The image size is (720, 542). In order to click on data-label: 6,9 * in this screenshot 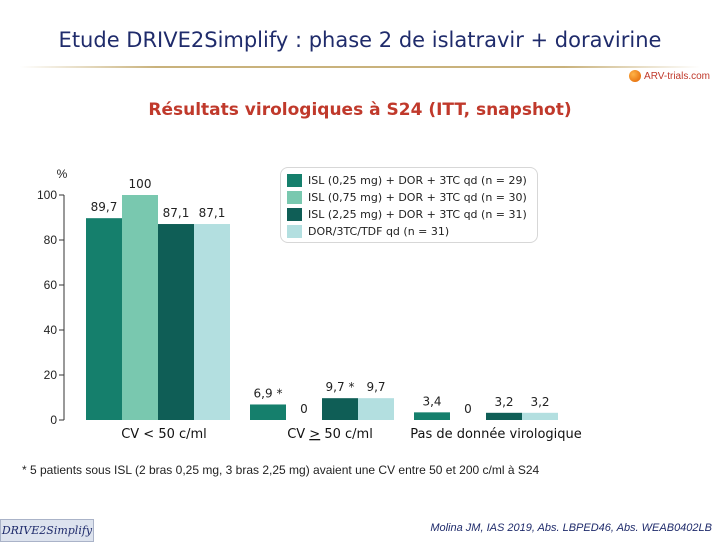, I will do `click(268, 393)`.